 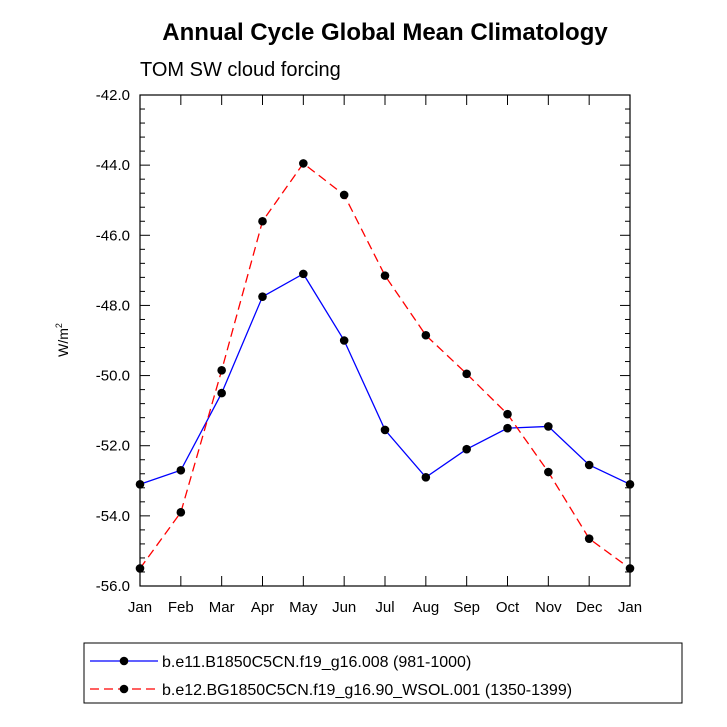 I want to click on y-tick-label: -48.0, so click(x=113, y=305).